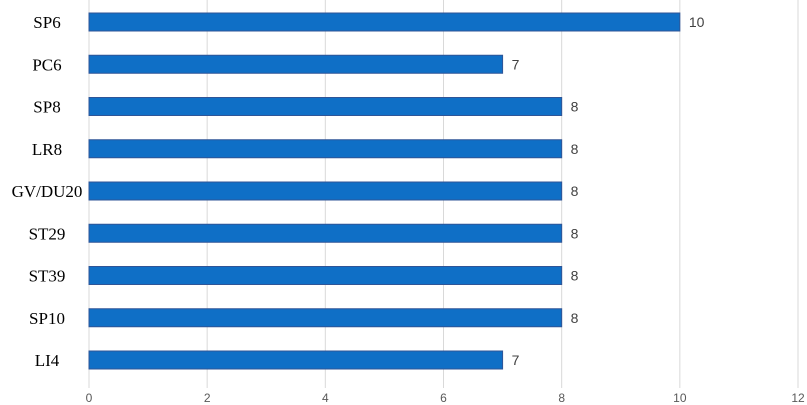  I want to click on x-tick-label: 4, so click(325, 398).